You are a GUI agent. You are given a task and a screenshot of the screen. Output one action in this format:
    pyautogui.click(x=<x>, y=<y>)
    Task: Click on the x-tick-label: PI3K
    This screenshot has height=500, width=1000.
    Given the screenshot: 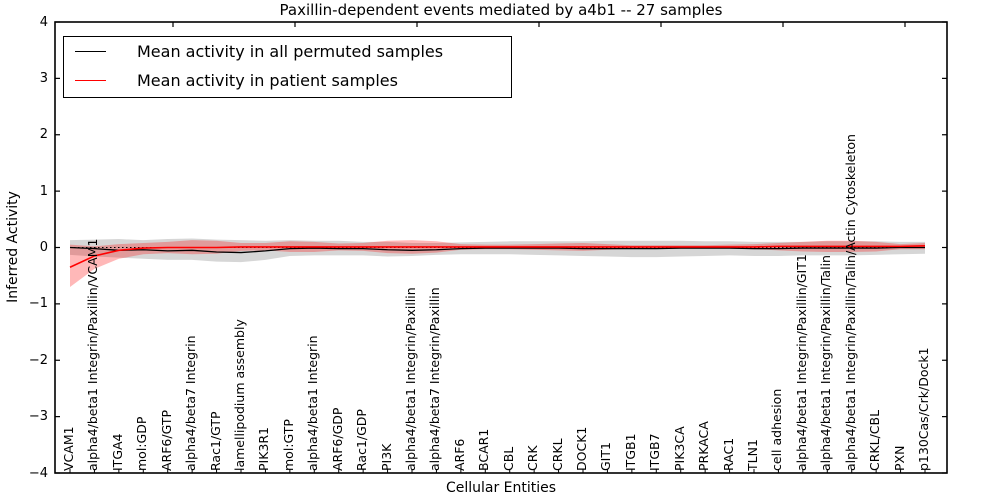 What is the action you would take?
    pyautogui.click(x=386, y=457)
    